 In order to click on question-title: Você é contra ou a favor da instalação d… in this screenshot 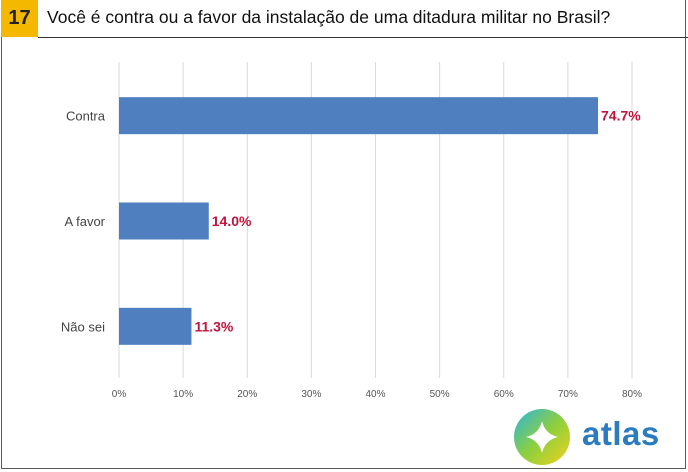, I will do `click(329, 17)`.